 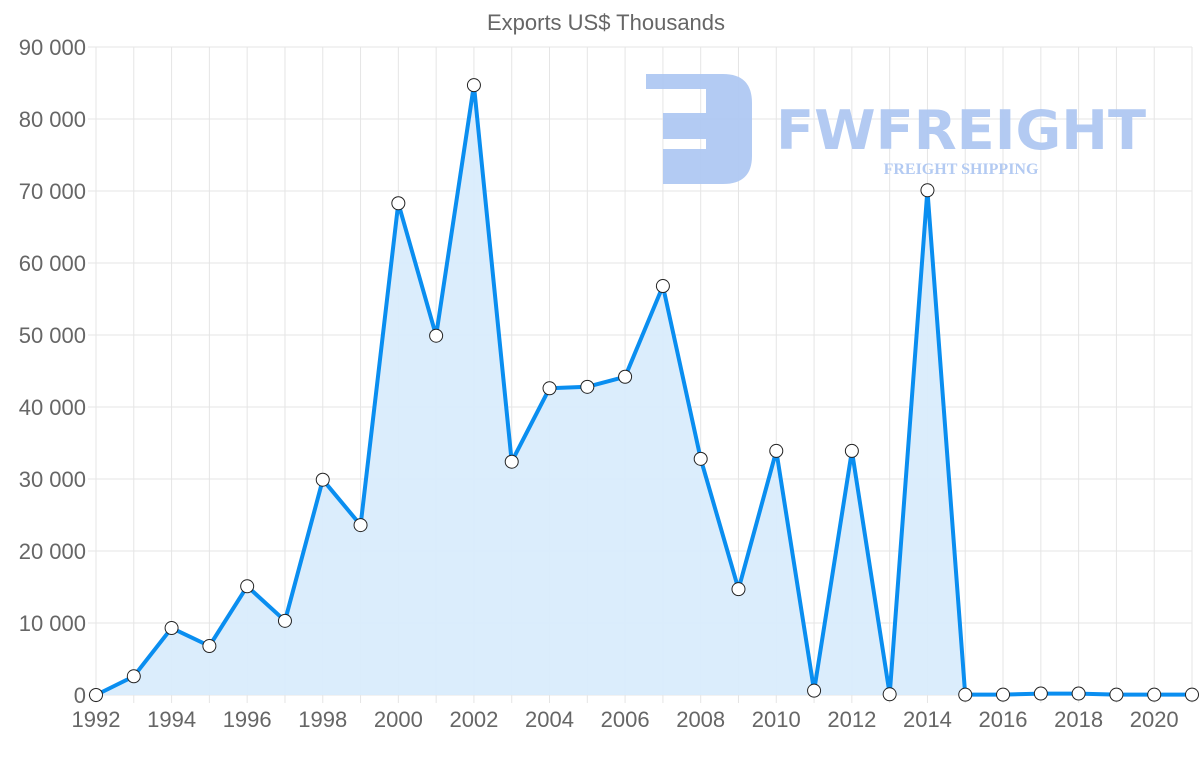 What do you see at coordinates (52, 119) in the screenshot?
I see `y-tick-label: 80 000` at bounding box center [52, 119].